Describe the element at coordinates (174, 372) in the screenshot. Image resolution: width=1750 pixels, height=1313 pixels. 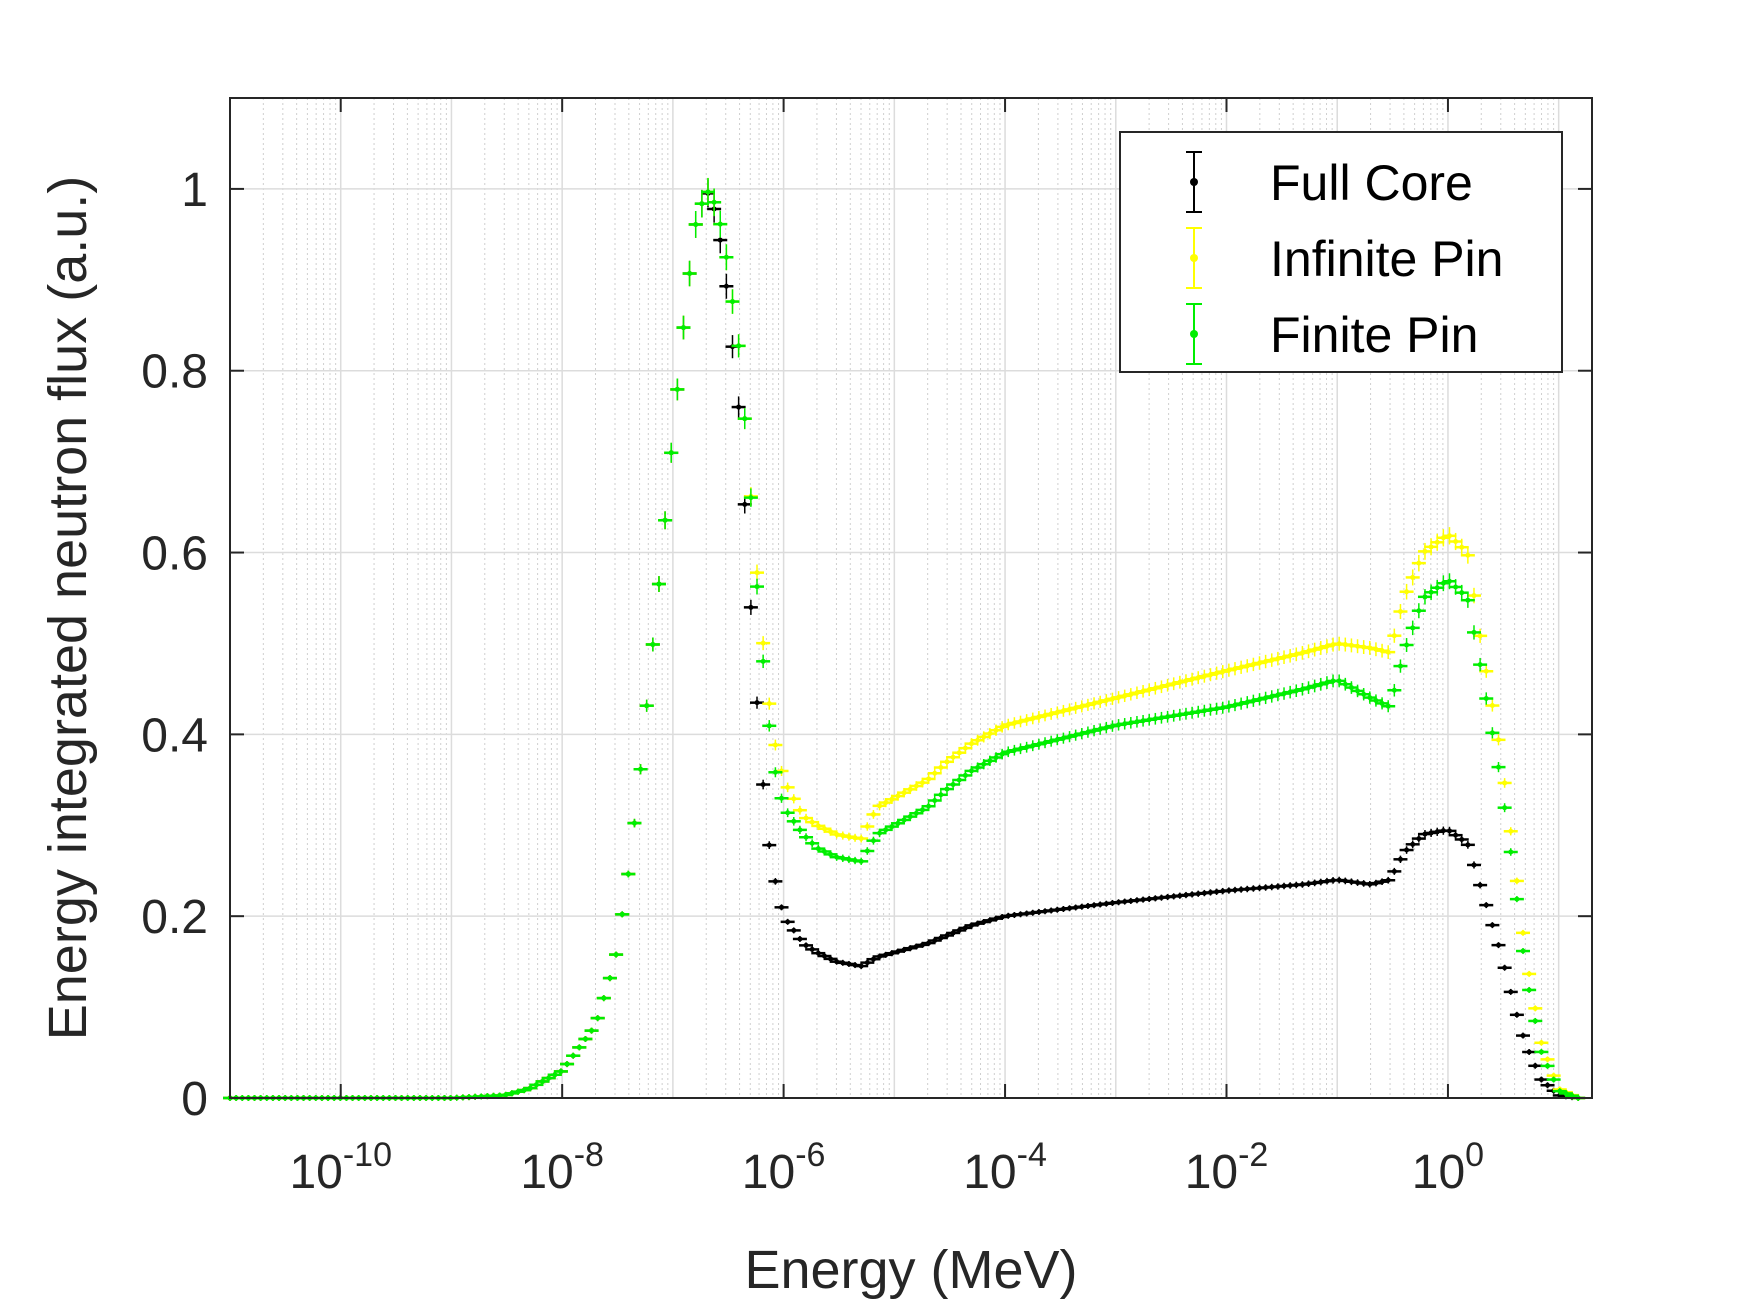
I see `y-tick-label: 0.8` at that location.